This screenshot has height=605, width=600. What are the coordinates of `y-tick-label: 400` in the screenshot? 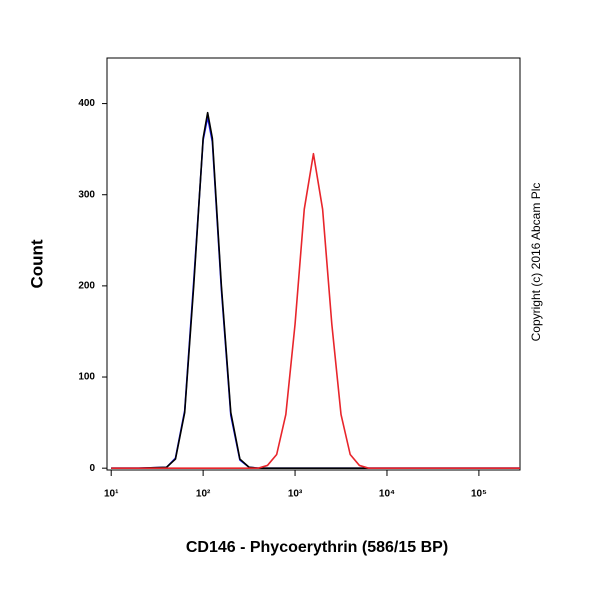 It's located at (86, 103).